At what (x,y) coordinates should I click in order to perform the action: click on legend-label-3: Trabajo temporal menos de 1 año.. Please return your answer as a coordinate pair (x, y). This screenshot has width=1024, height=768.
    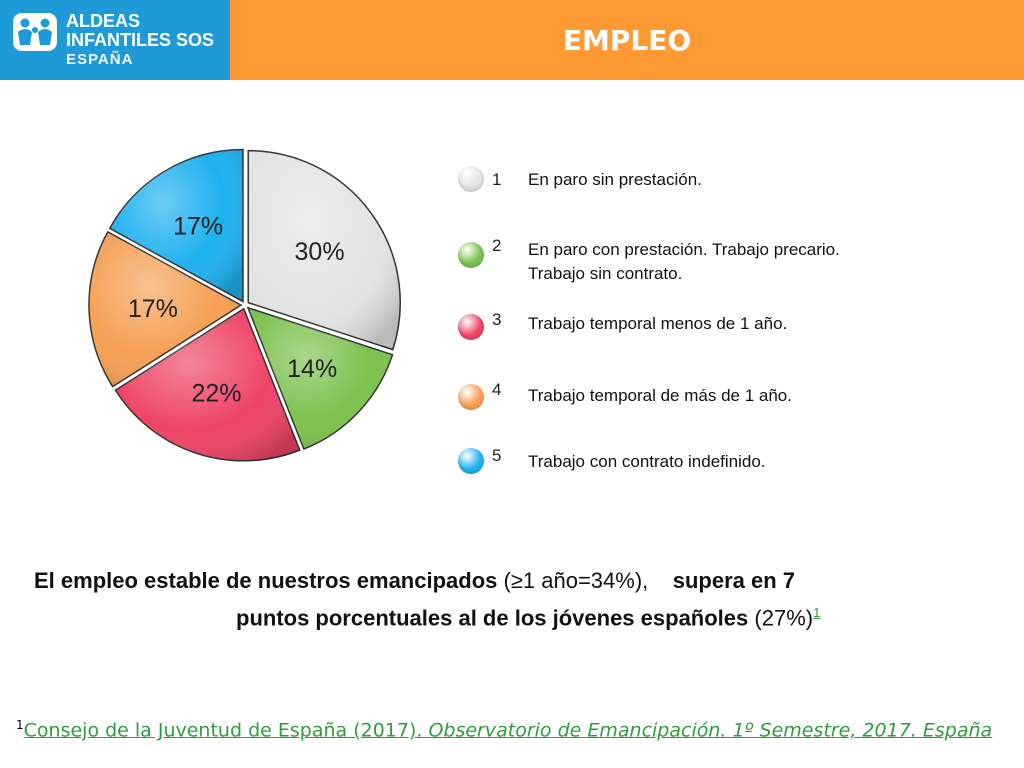
    Looking at the image, I should click on (658, 323).